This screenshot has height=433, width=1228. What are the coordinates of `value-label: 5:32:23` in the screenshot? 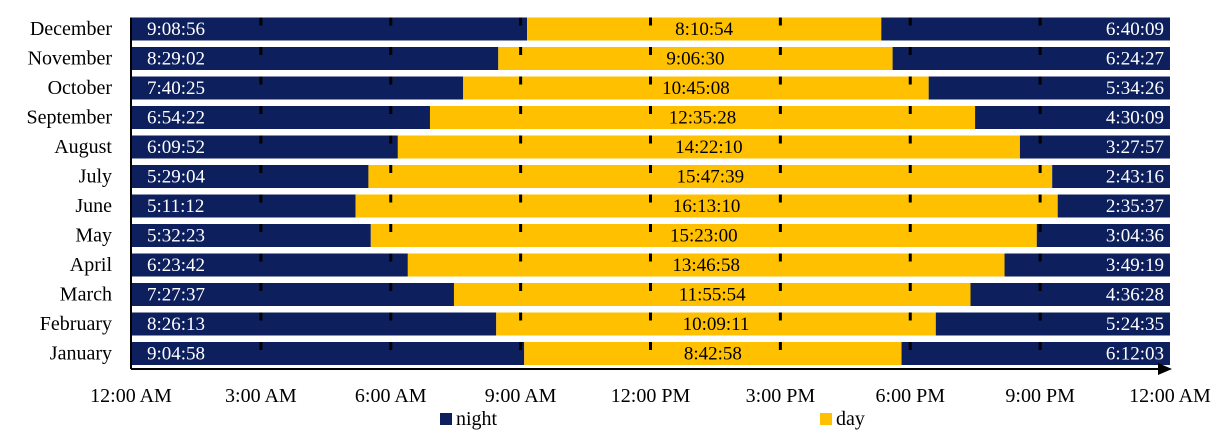 It's located at (176, 236).